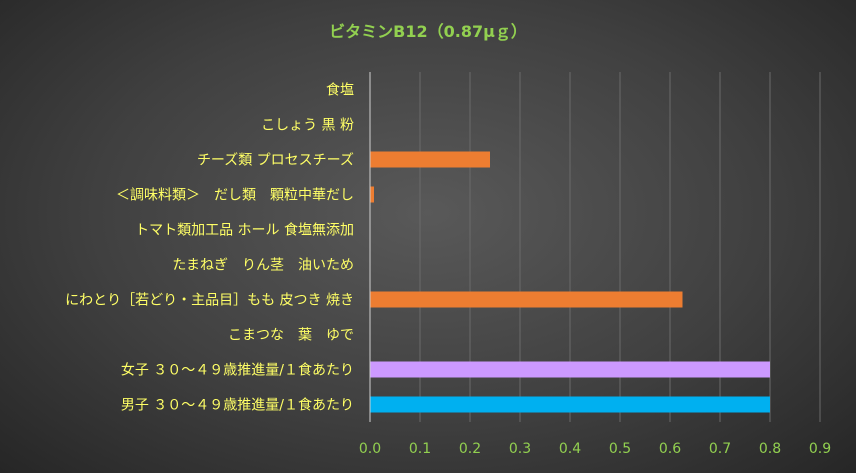 The image size is (856, 473). I want to click on x-tick-label: 0.0, so click(370, 449).